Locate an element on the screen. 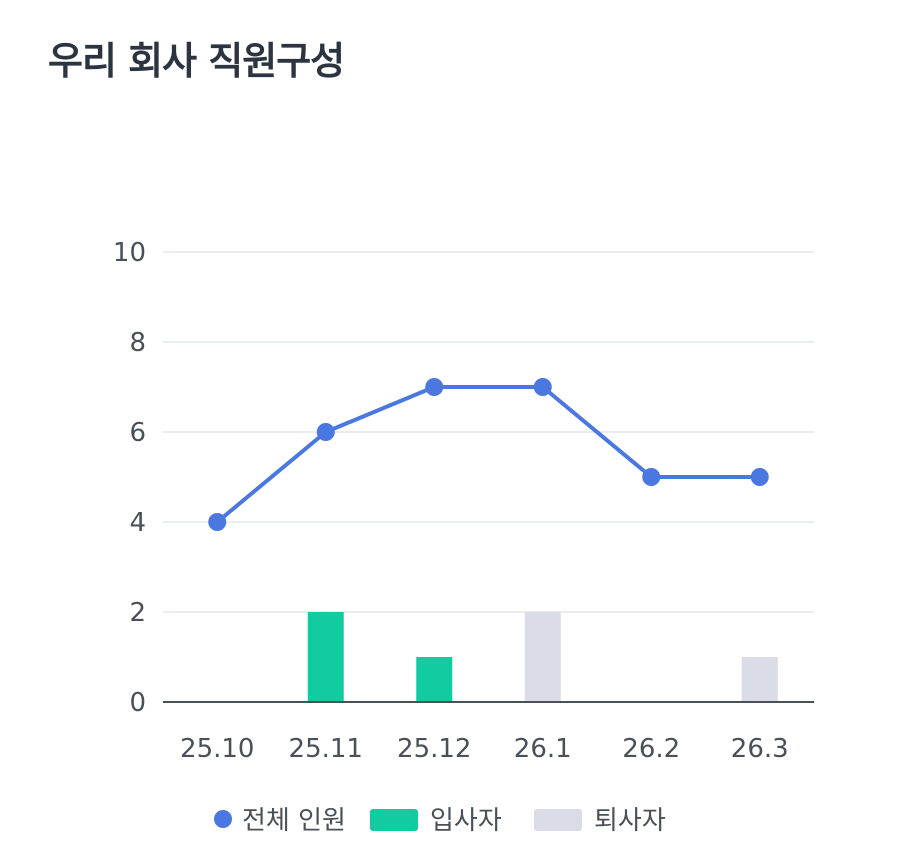 The height and width of the screenshot is (843, 900). legend-item: 전체 인원 is located at coordinates (280, 821).